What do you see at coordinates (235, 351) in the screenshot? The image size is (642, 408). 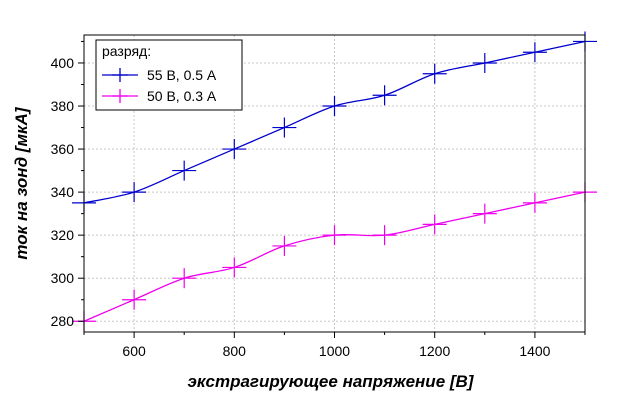 I see `x-tick-label: 800` at bounding box center [235, 351].